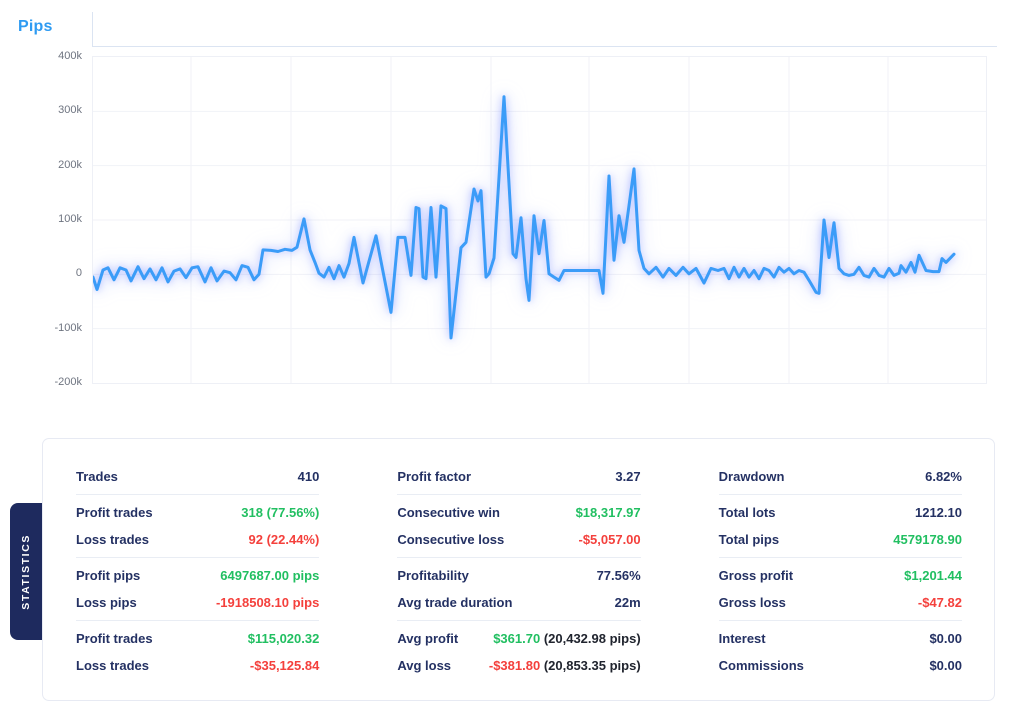  What do you see at coordinates (518, 539) in the screenshot?
I see `stat-row: Consecutive loss -$5,057.00` at bounding box center [518, 539].